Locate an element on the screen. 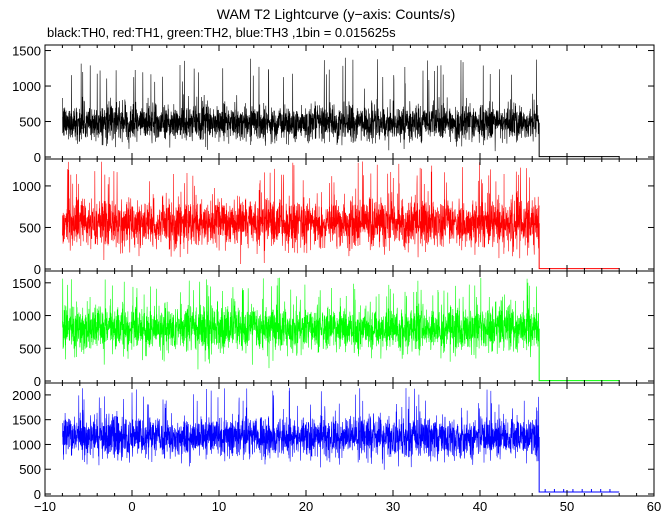  series-line-th3 is located at coordinates (301, 428).